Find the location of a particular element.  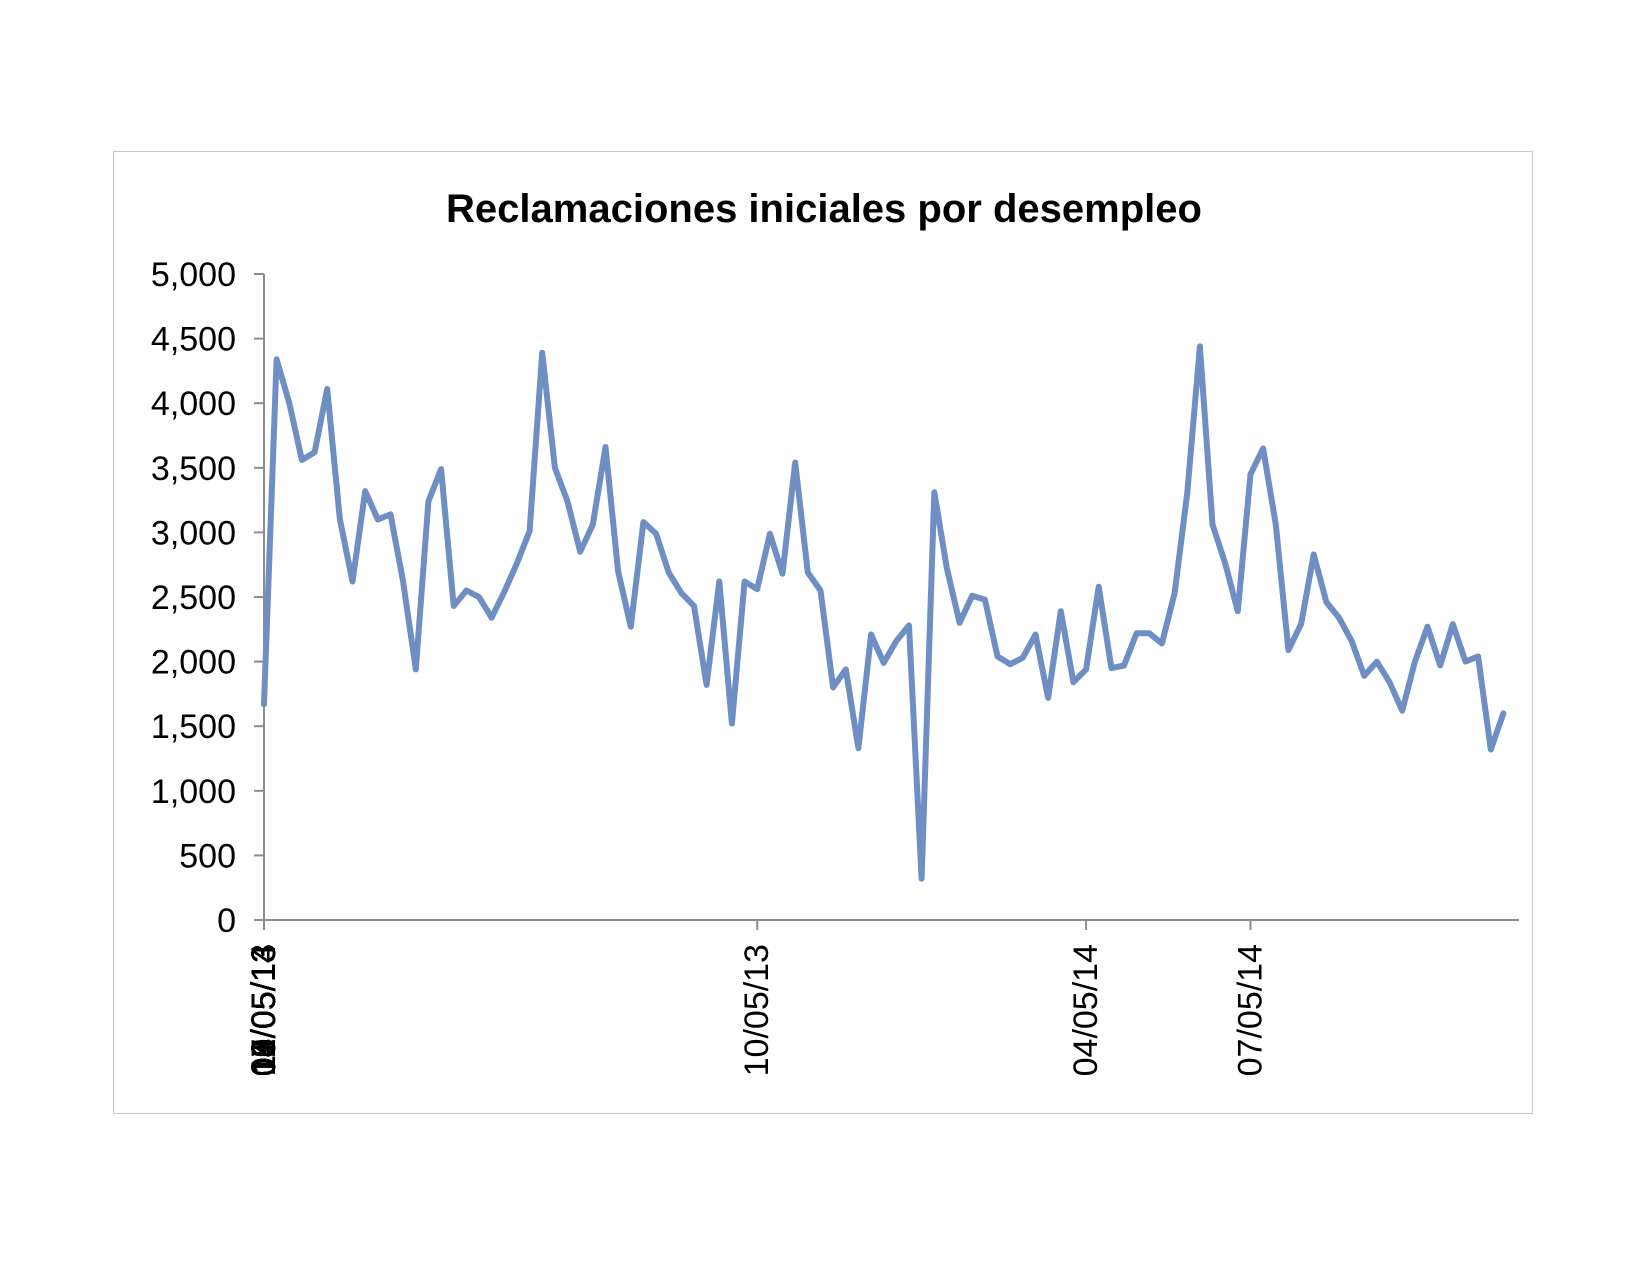

x-tick-label: 01/05/13 is located at coordinates (264, 1010).